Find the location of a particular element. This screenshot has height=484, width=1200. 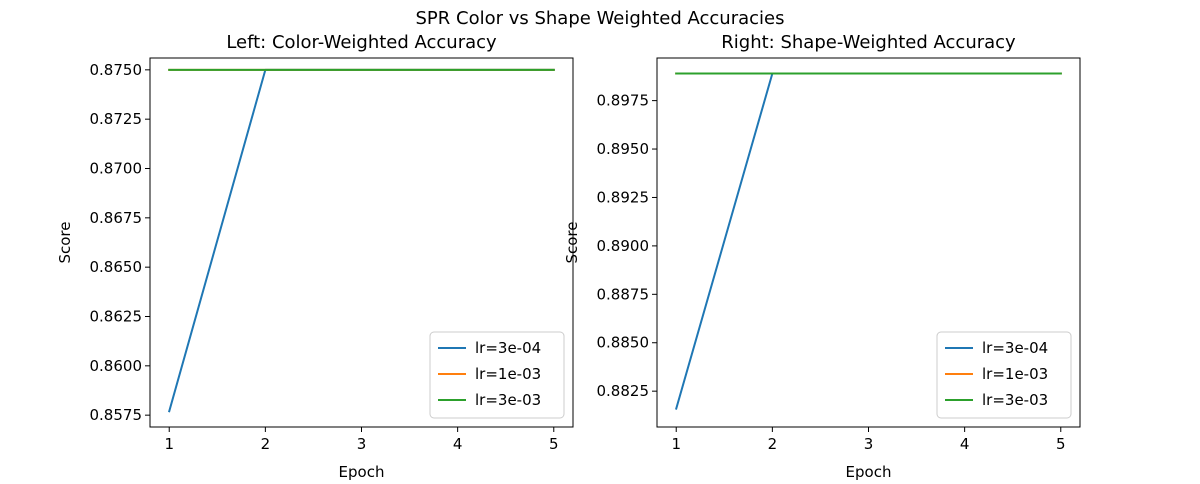

right-legend-label: lr=3e-04 is located at coordinates (1015, 348).